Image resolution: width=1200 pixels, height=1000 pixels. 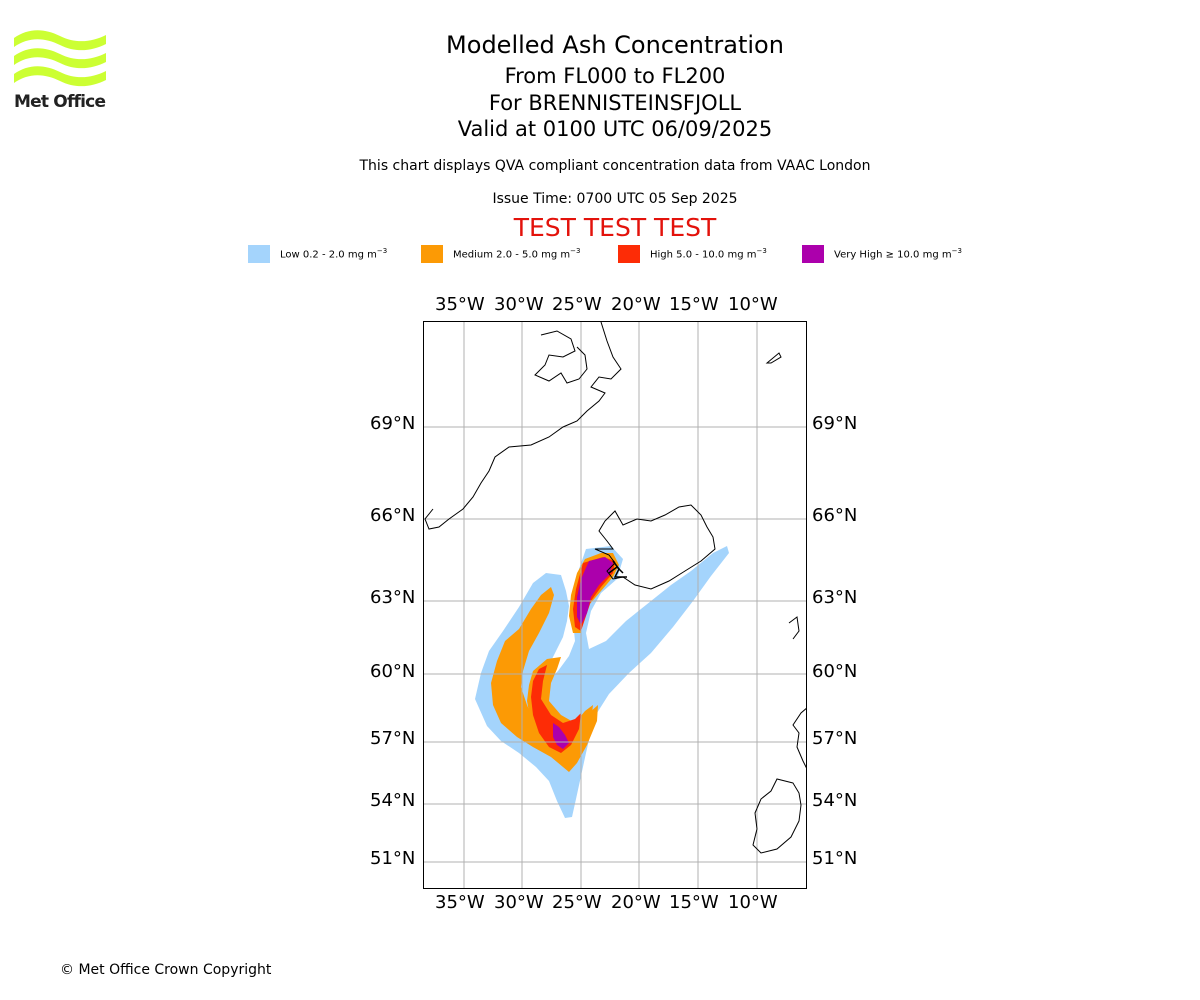 What do you see at coordinates (835, 515) in the screenshot?
I see `lat-label-right-66n: 66°N` at bounding box center [835, 515].